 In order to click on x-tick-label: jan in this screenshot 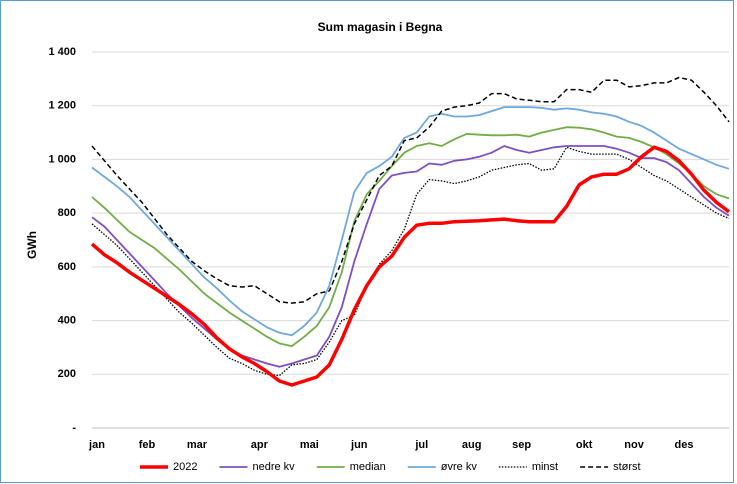, I will do `click(96, 445)`.